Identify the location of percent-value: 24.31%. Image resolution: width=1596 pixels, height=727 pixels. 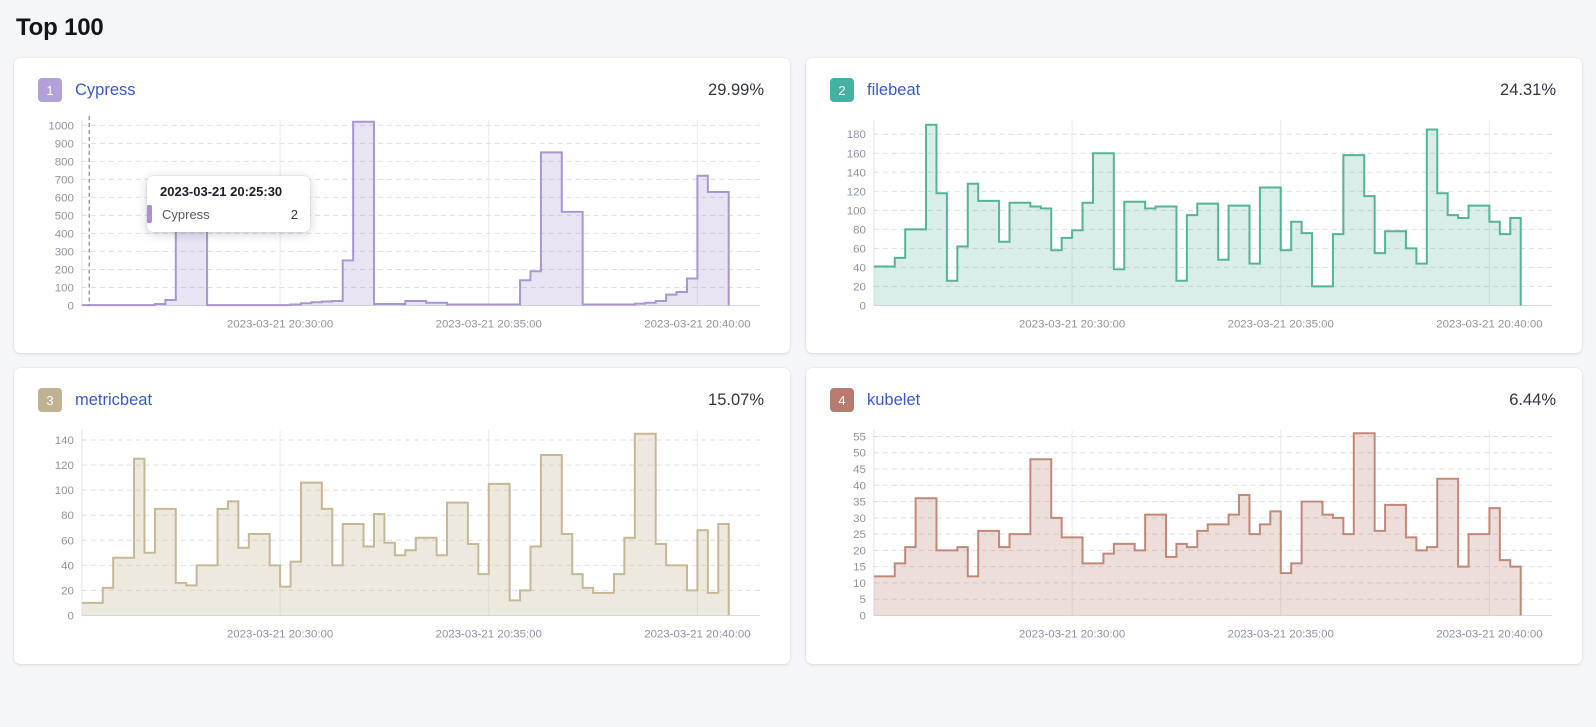
(1528, 89).